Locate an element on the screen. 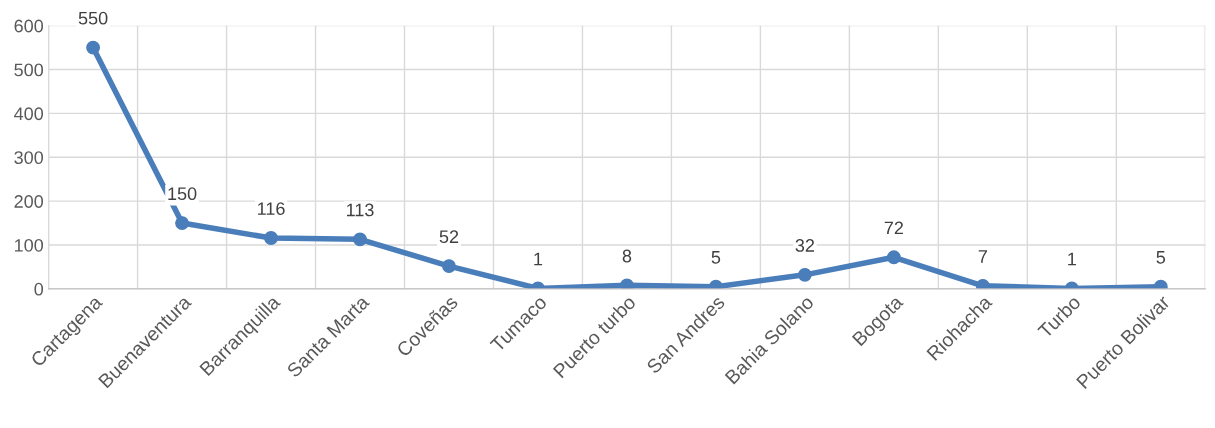  data-label: 8 is located at coordinates (627, 256).